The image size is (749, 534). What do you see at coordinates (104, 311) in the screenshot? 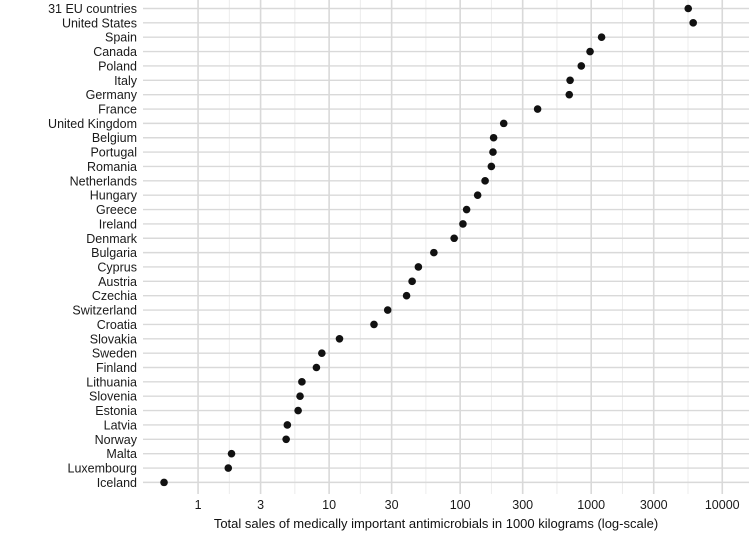
I see `country-label: Switzerland` at bounding box center [104, 311].